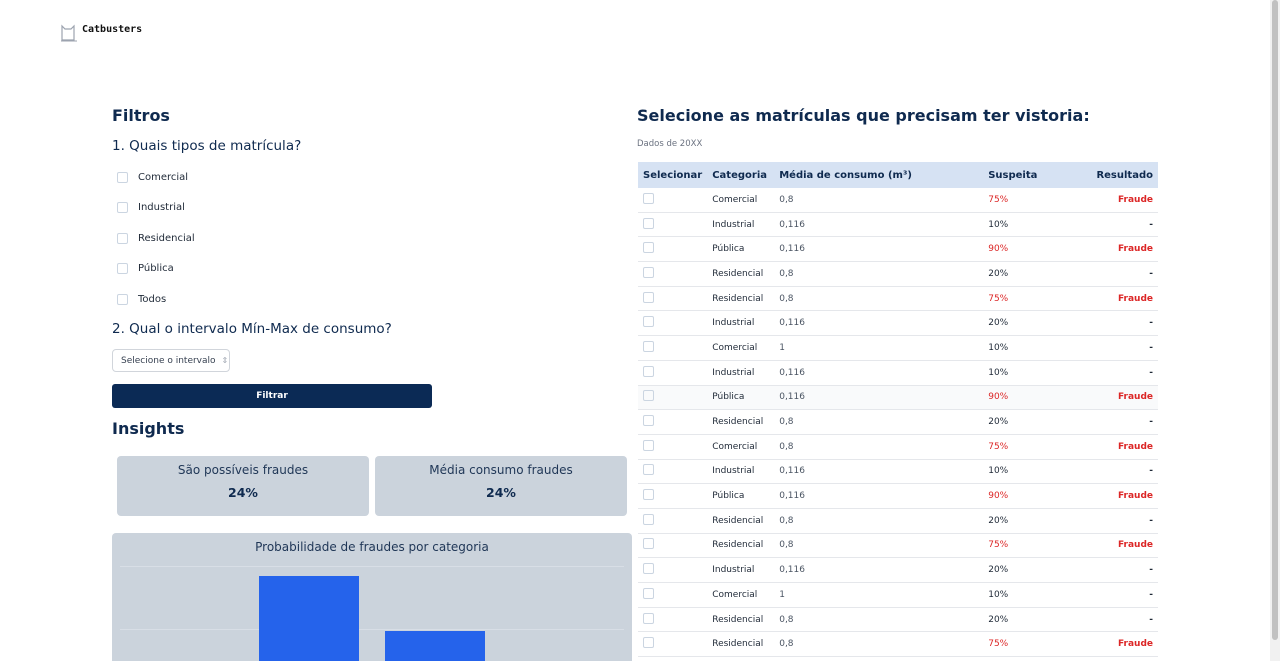 Image resolution: width=1280 pixels, height=661 pixels. I want to click on column-header: Suspeita, so click(1024, 175).